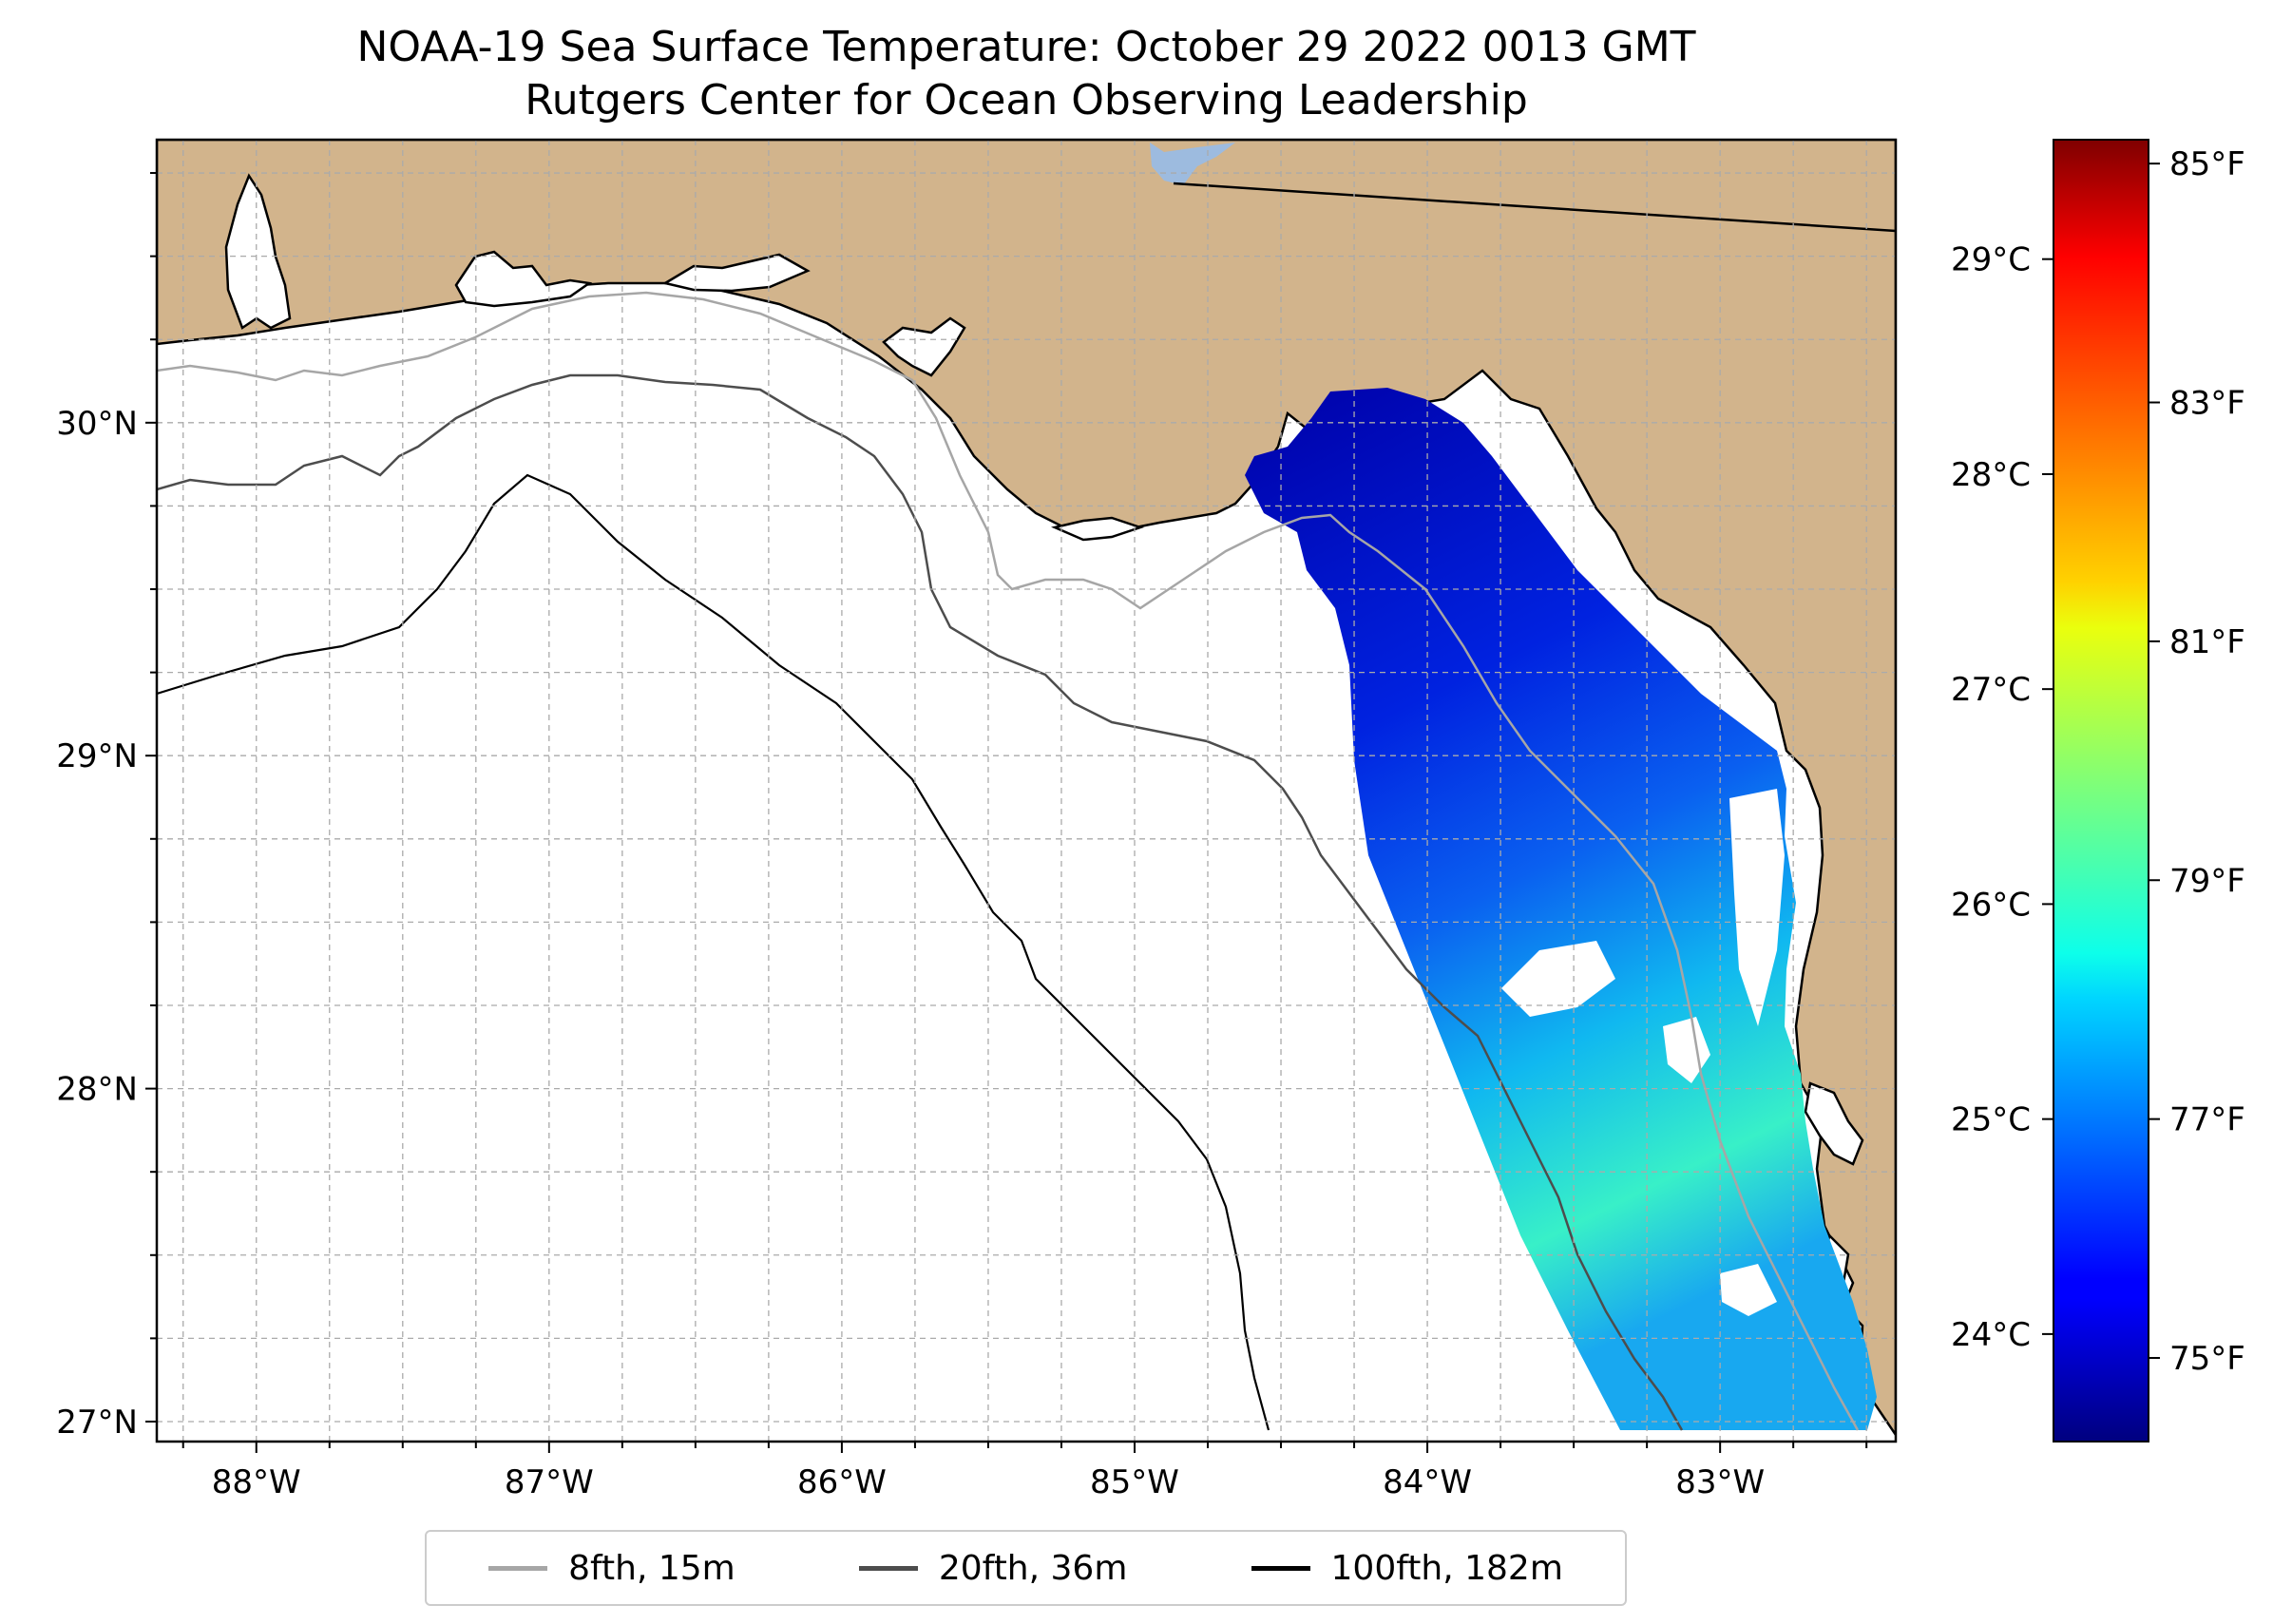 The height and width of the screenshot is (1624, 2292). Describe the element at coordinates (1446, 1568) in the screenshot. I see `legend-label-100fth: 100fth, 182m` at that location.